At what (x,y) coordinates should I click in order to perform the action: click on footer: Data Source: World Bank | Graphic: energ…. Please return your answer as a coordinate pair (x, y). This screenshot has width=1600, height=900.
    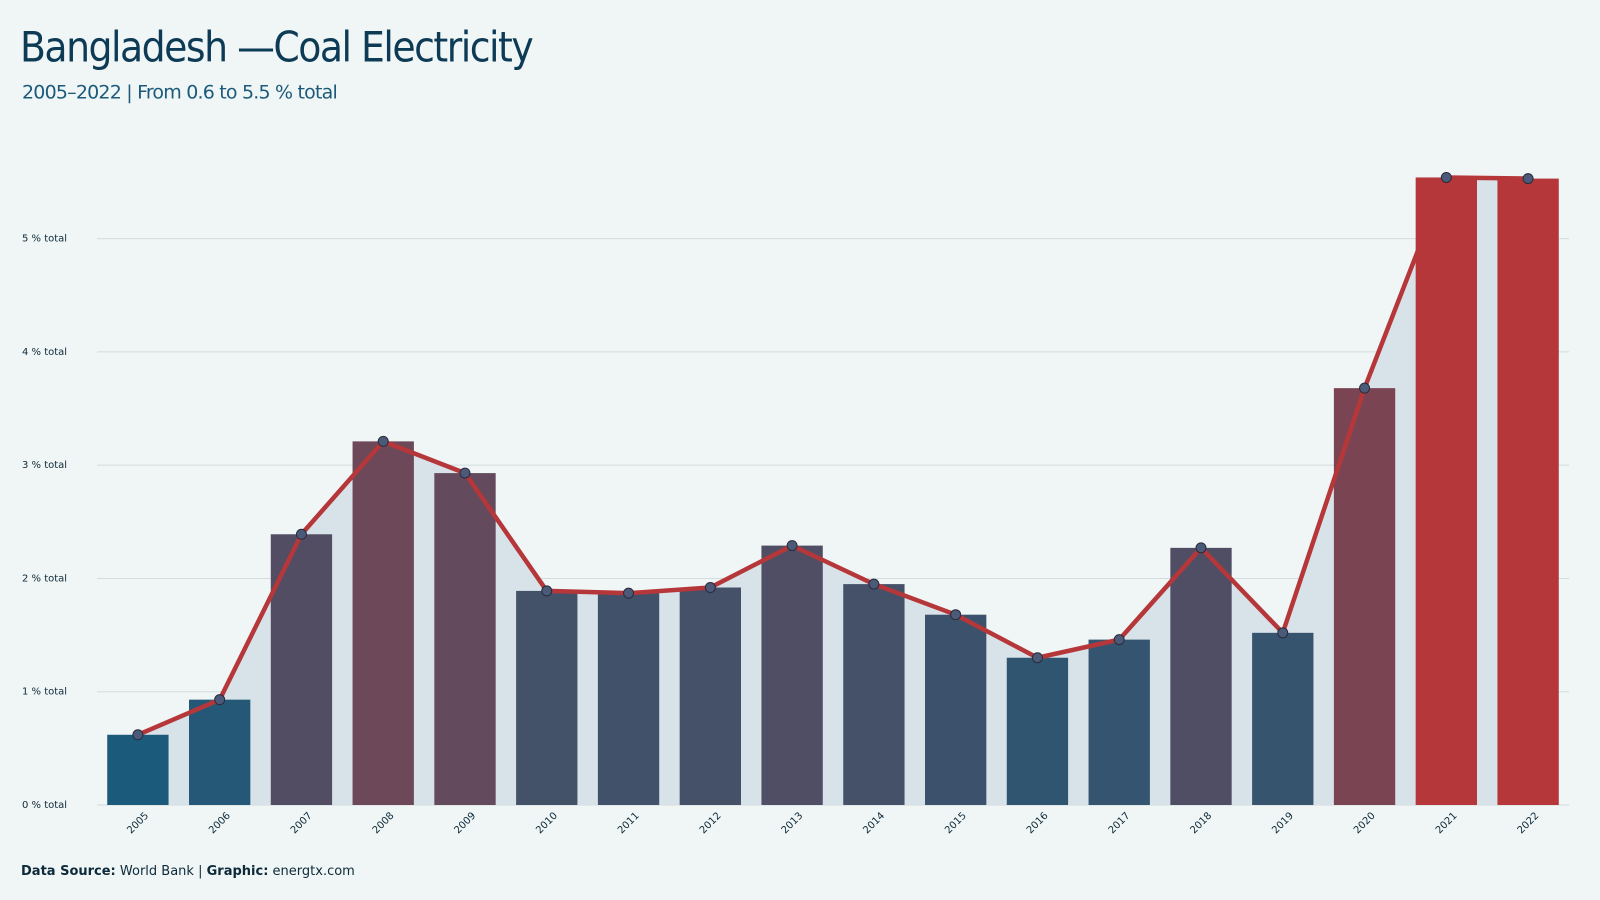
    Looking at the image, I should click on (188, 871).